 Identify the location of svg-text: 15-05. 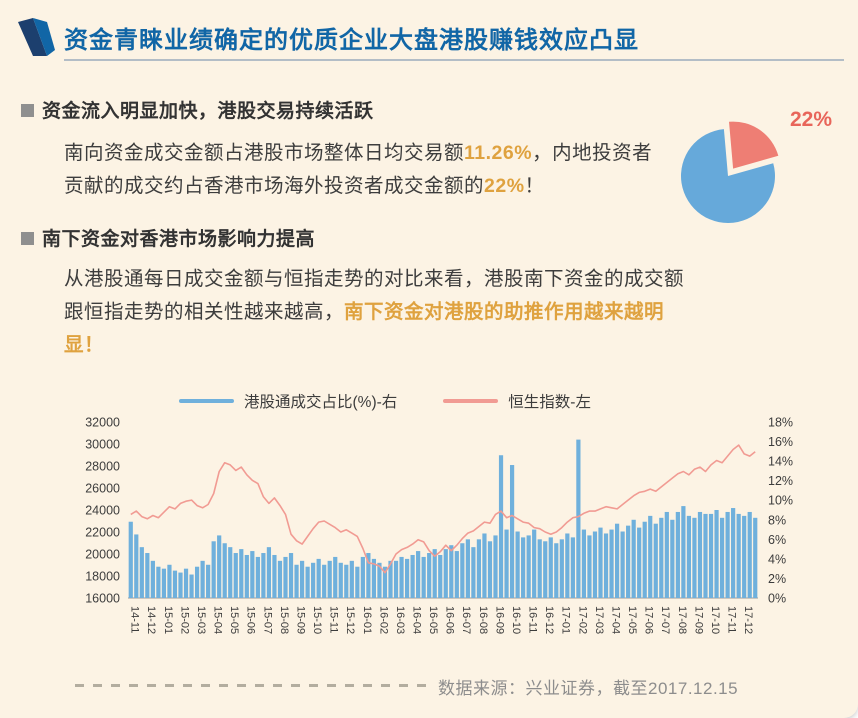
(234, 620).